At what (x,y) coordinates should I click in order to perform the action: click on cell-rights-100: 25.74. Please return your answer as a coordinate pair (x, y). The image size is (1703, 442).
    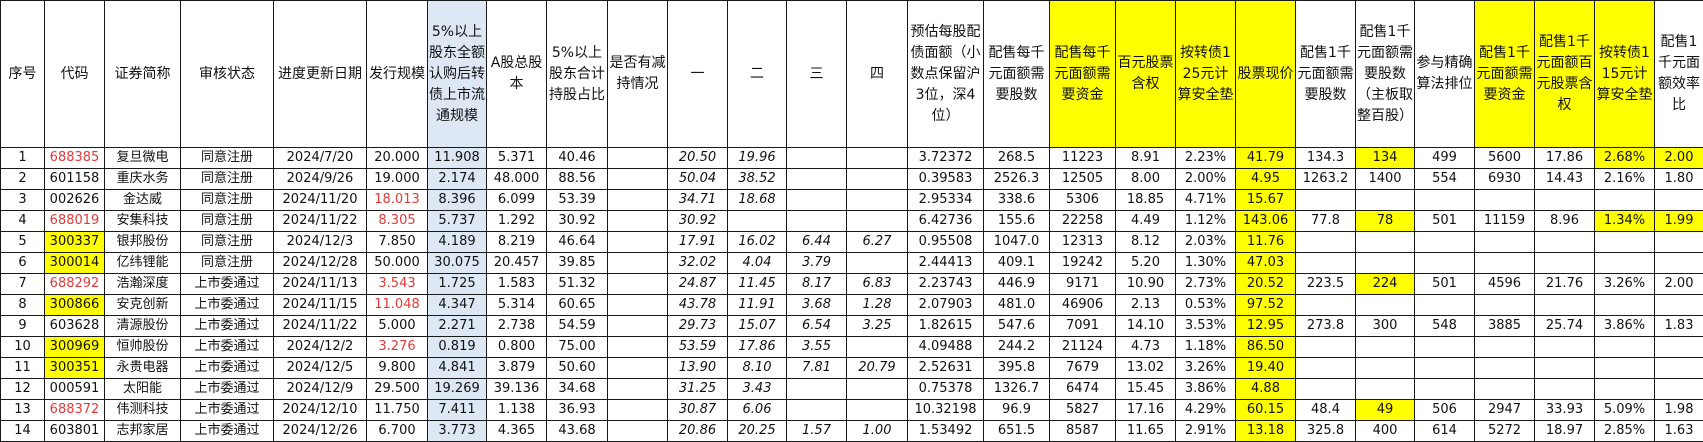
    Looking at the image, I should click on (1564, 326).